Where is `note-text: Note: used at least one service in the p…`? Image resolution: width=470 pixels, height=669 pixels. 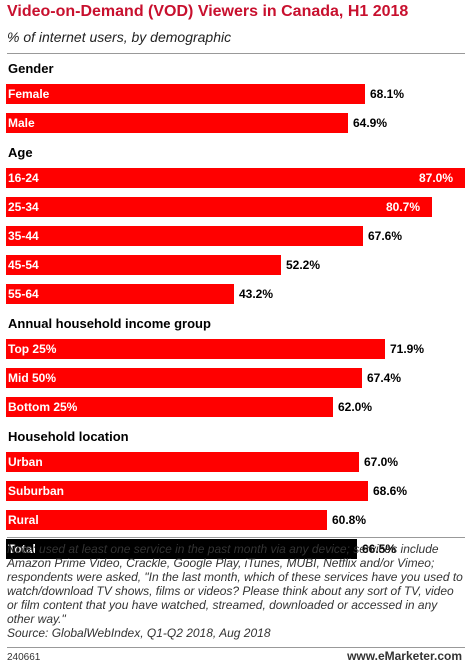
note-text: Note: used at least one service in the p… is located at coordinates (235, 584).